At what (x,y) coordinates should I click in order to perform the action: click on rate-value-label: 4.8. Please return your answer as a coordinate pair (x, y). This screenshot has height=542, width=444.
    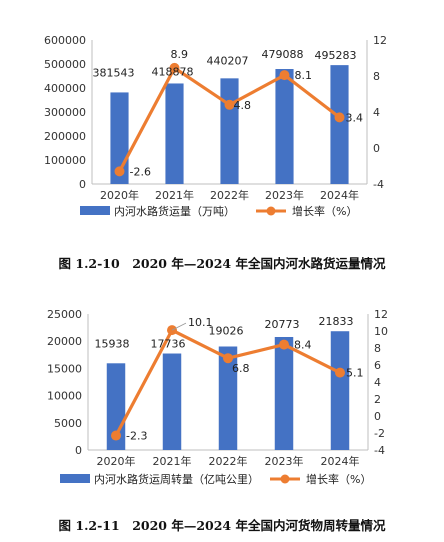
    Looking at the image, I should click on (243, 105).